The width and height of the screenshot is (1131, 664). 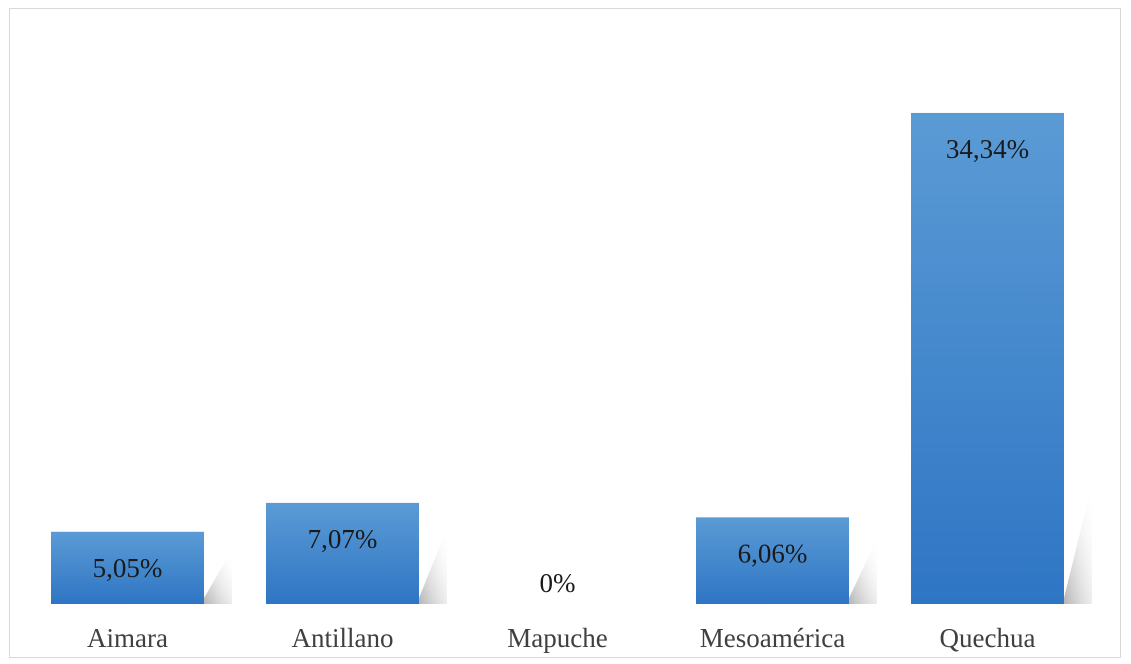 I want to click on data-label-antillano: 7,07%, so click(x=343, y=539).